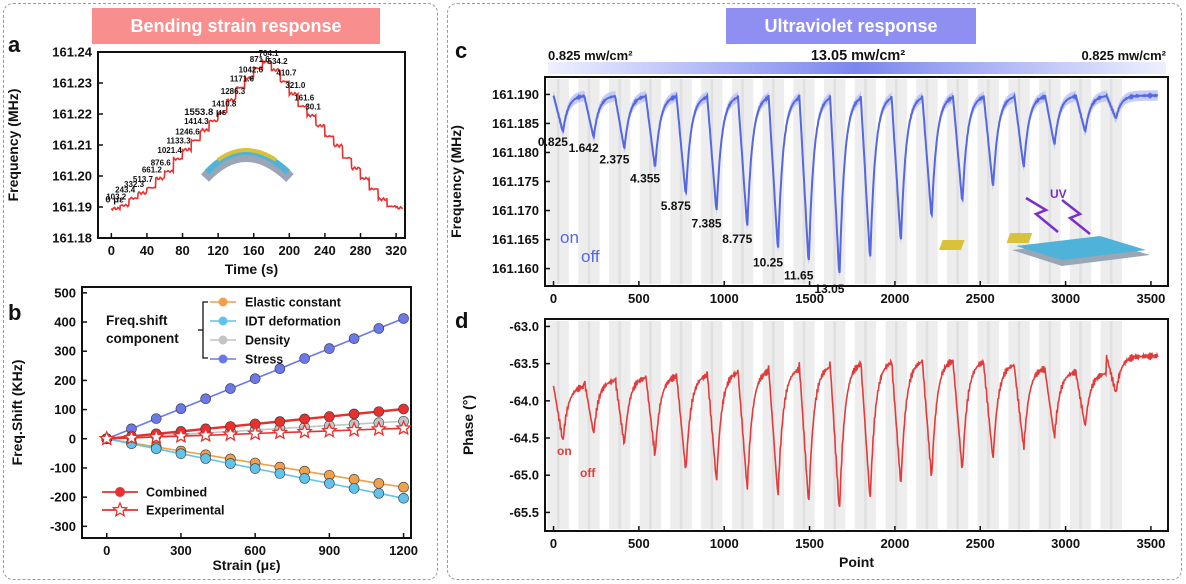  I want to click on strain-annotation: 534.2, so click(278, 61).